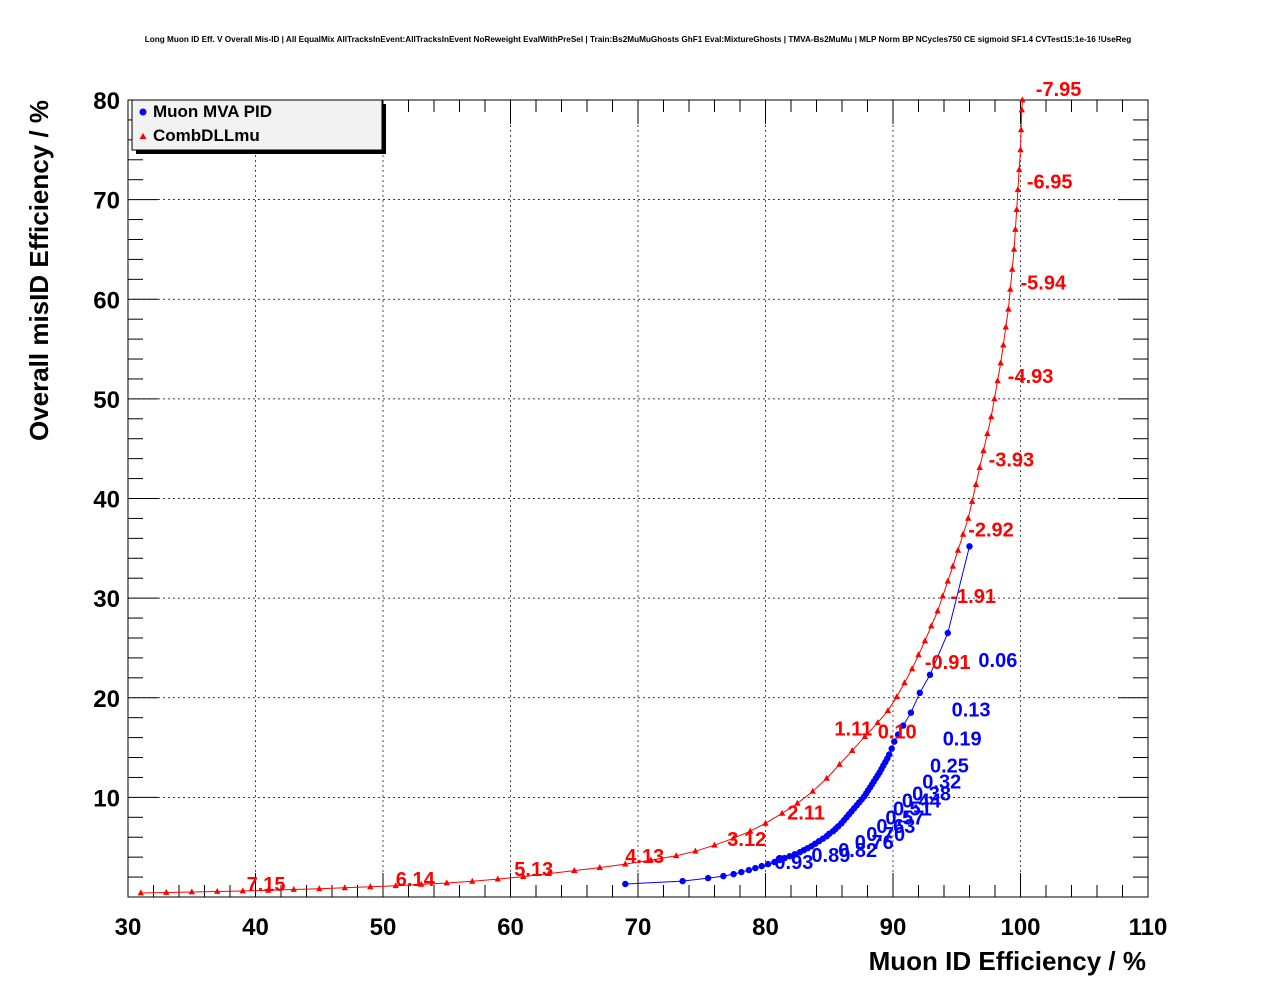  I want to click on data-label: 0.38, so click(931, 794).